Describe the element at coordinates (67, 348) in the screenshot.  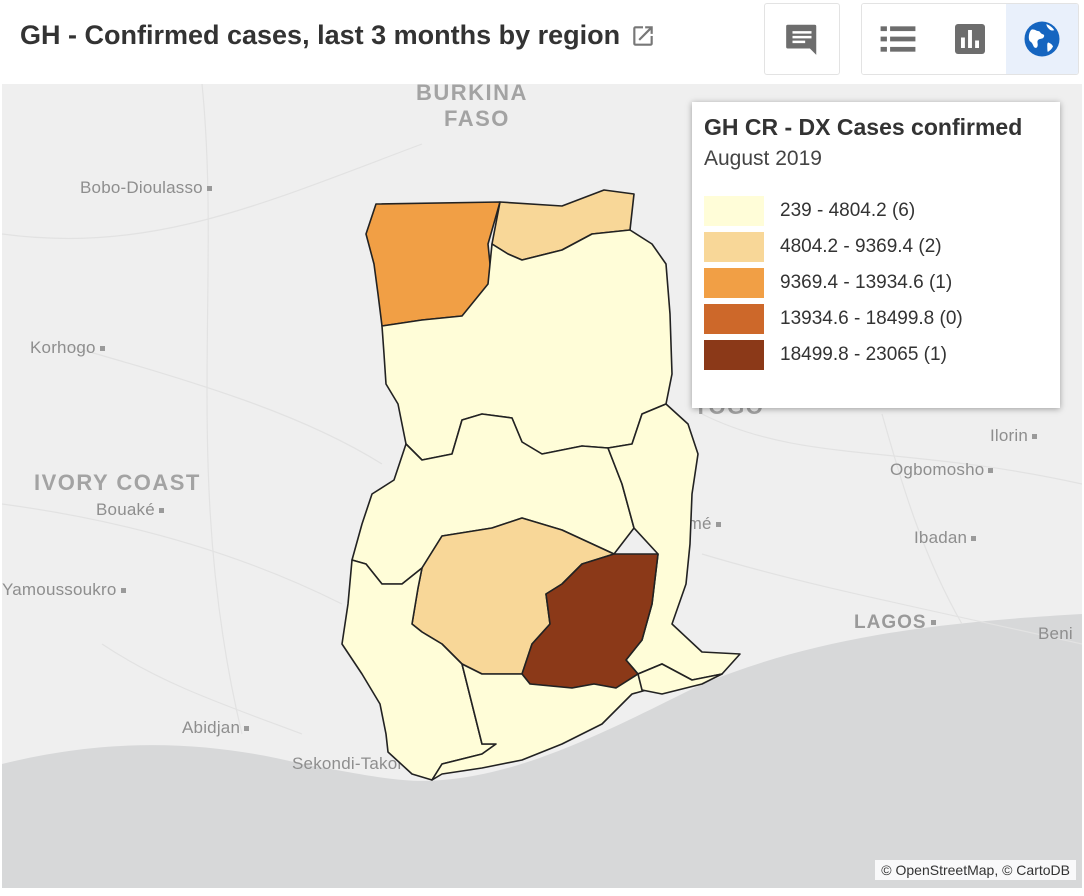
I see `label-korhogo: Korhogo` at that location.